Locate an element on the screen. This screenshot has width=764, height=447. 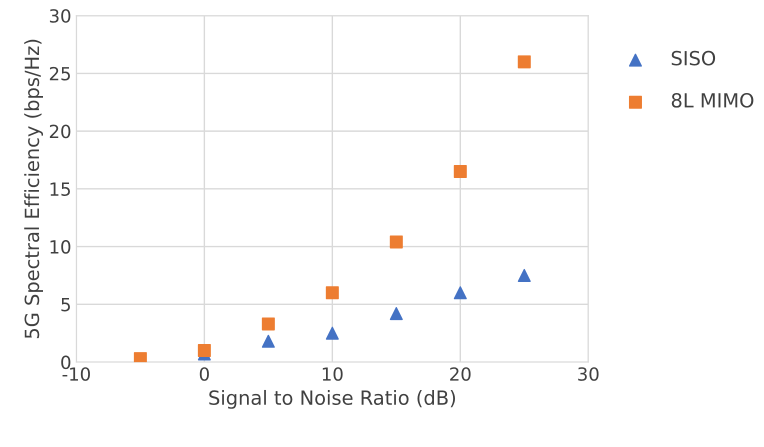
y-tick-label: 15 is located at coordinates (60, 189).